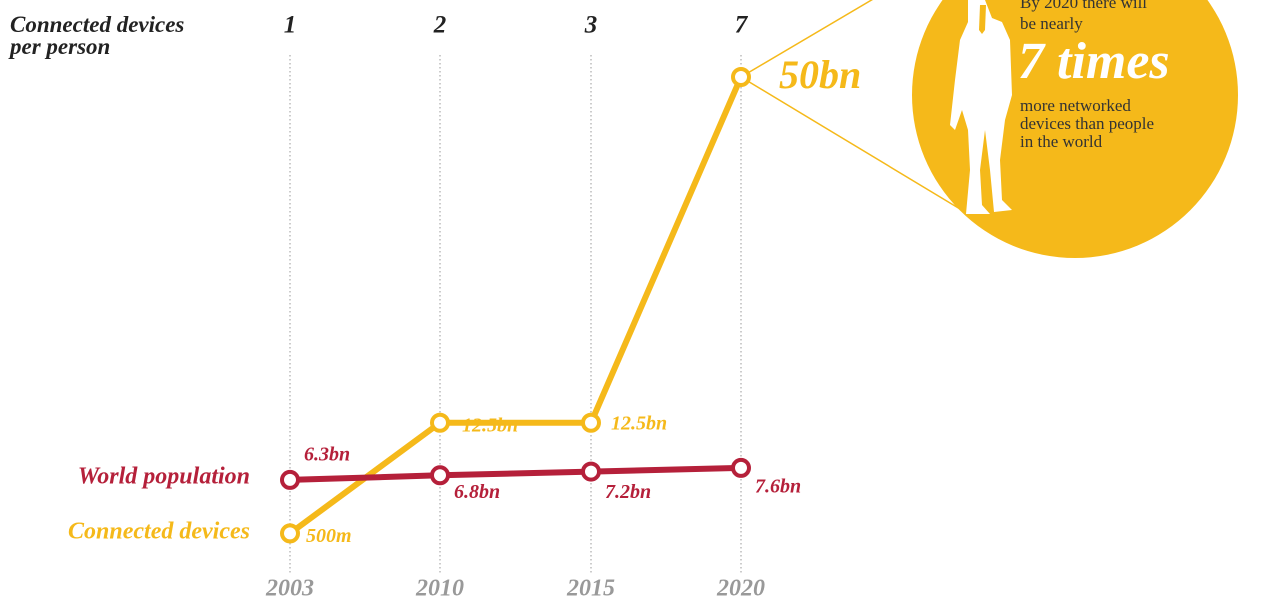 The height and width of the screenshot is (605, 1267). What do you see at coordinates (1087, 123) in the screenshot?
I see `callout-text: devices than people` at bounding box center [1087, 123].